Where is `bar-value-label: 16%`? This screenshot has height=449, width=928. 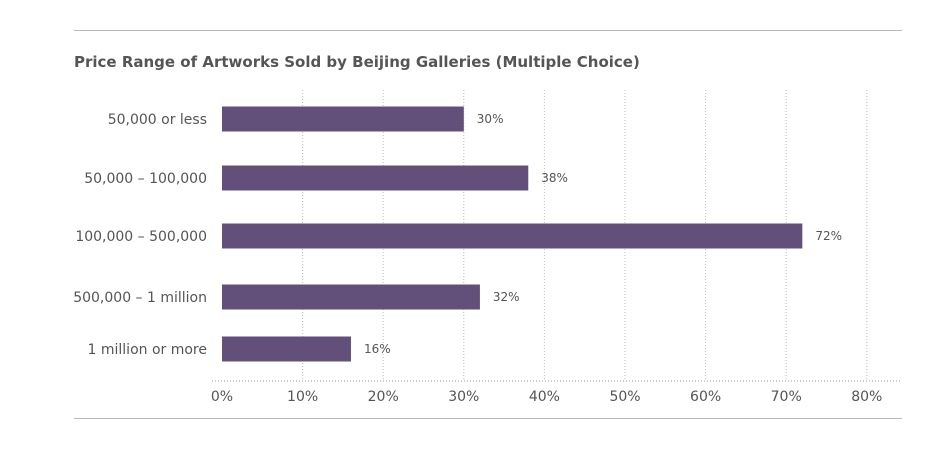
bar-value-label: 16% is located at coordinates (377, 349).